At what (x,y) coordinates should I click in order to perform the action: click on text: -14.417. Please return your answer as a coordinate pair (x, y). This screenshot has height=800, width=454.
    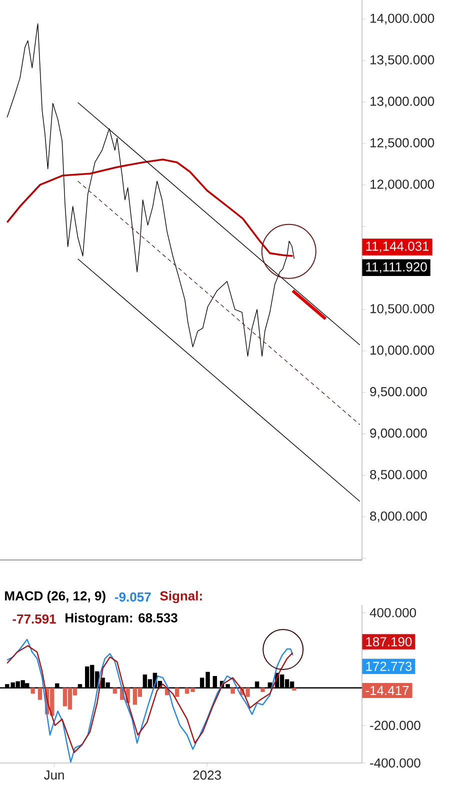
    Looking at the image, I should click on (387, 690).